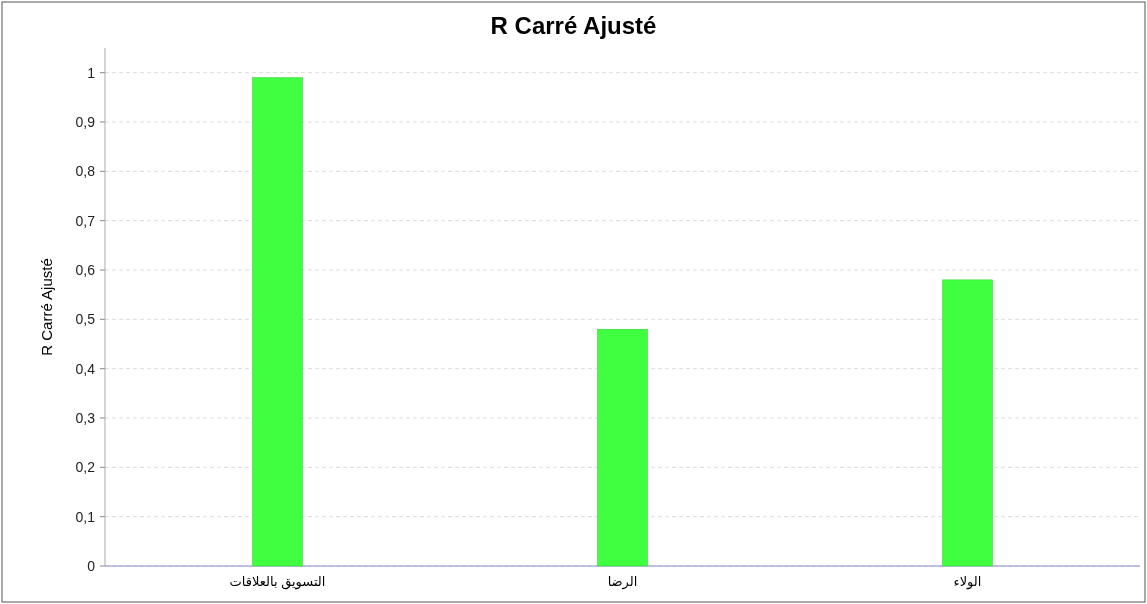  I want to click on y-tick-label: 0,8, so click(85, 171).